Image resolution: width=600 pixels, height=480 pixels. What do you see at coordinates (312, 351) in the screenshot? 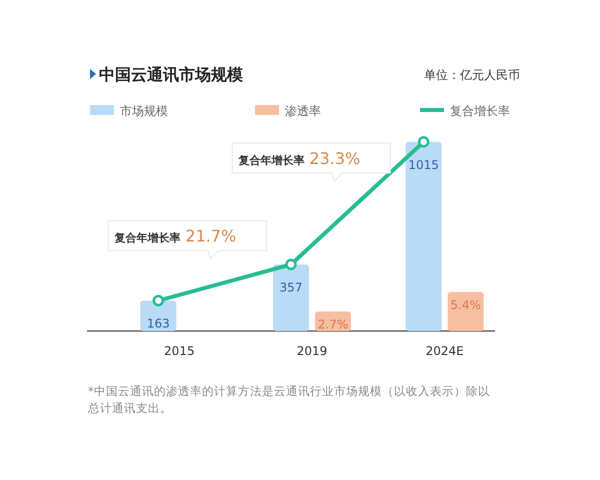
I see `x-tick-label: 2019` at bounding box center [312, 351].